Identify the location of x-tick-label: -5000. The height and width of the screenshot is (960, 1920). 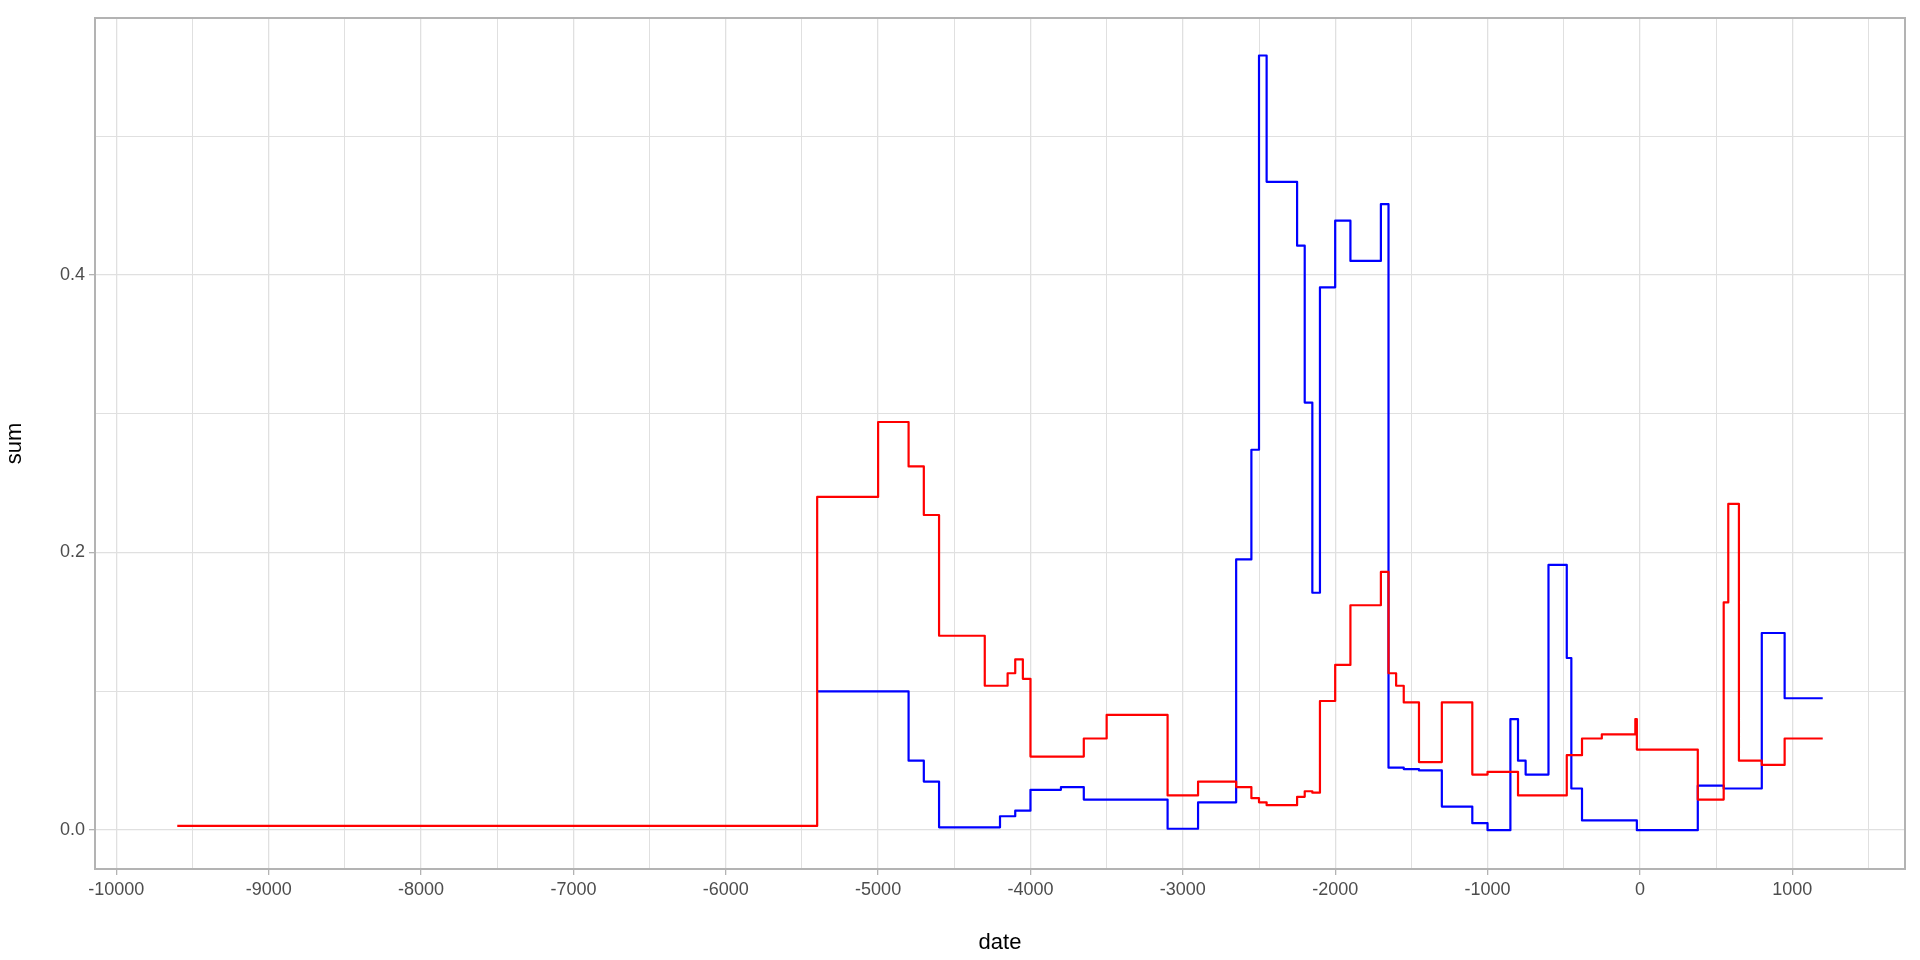
(878, 888).